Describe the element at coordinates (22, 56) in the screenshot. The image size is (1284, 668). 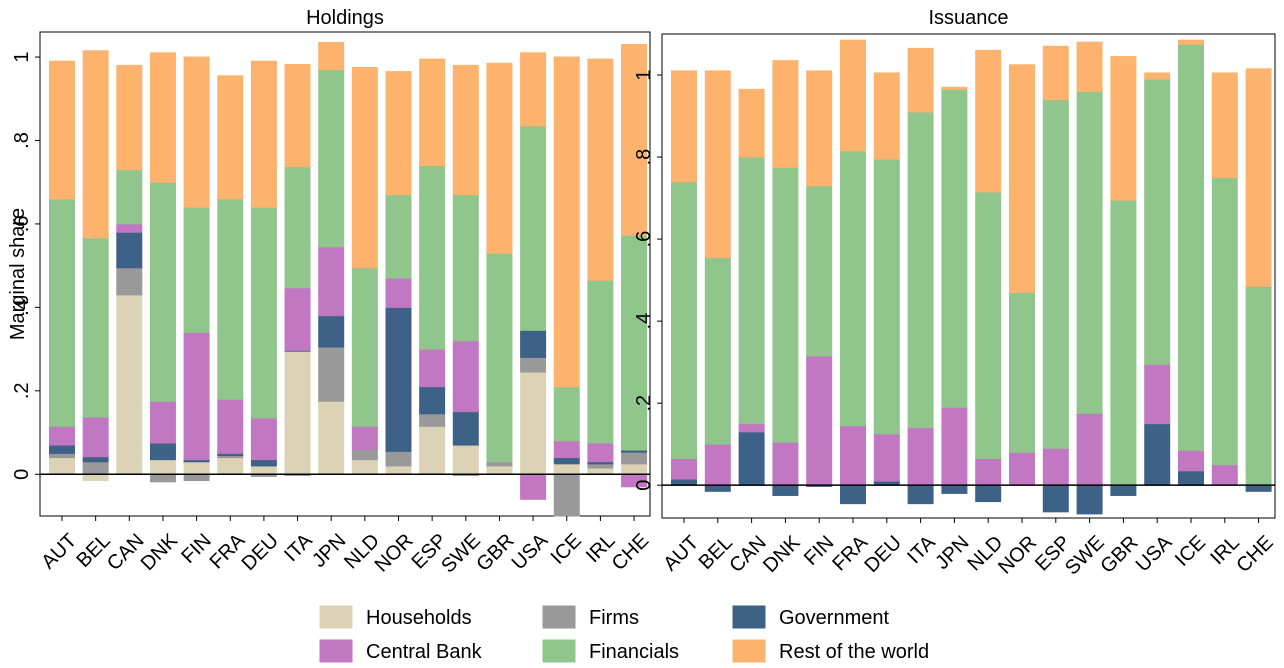
I see `y-tick-label: 1` at that location.